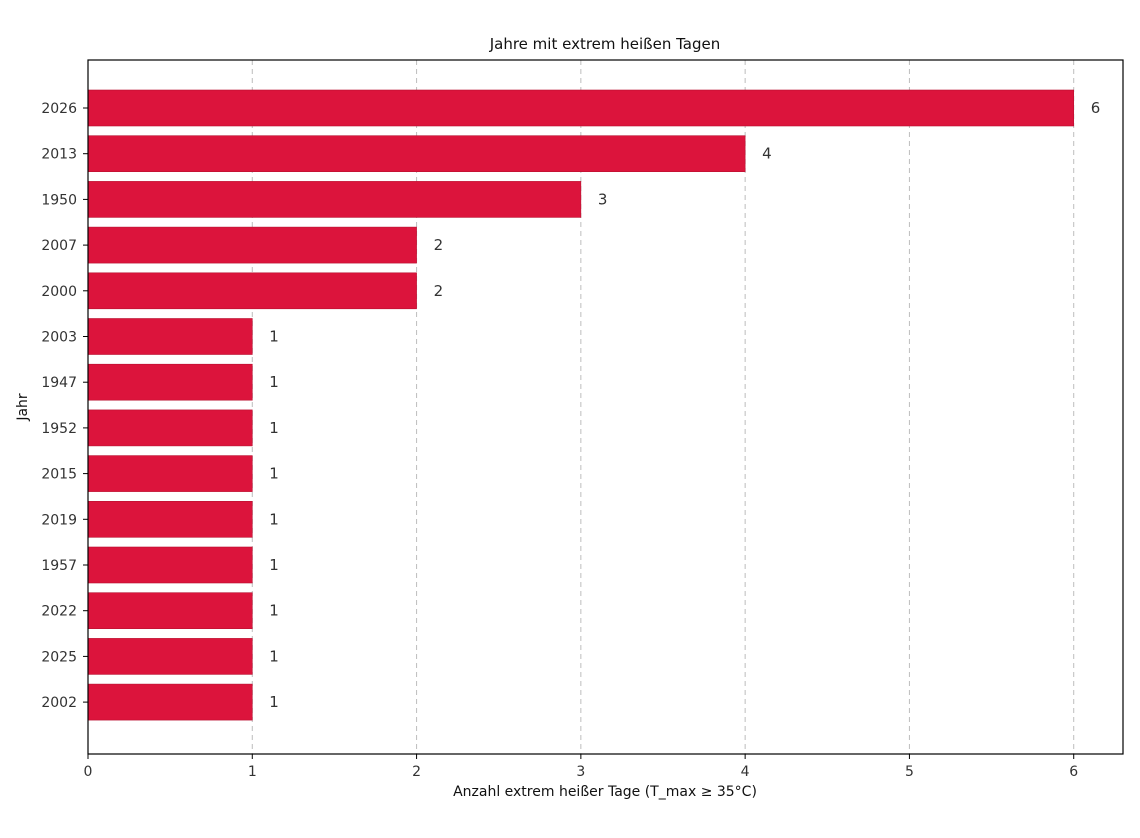 The width and height of the screenshot is (1140, 838). I want to click on data-label: 4, so click(767, 154).